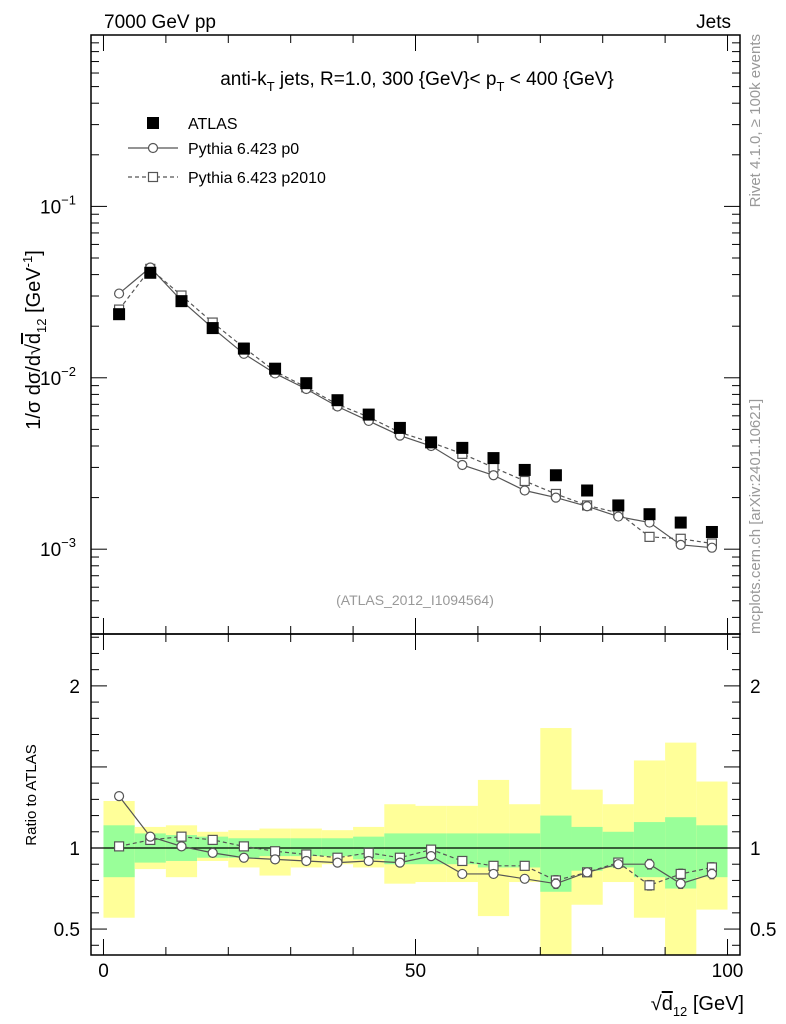 This screenshot has height=1024, width=786. I want to click on header-right: Jets, so click(713, 22).